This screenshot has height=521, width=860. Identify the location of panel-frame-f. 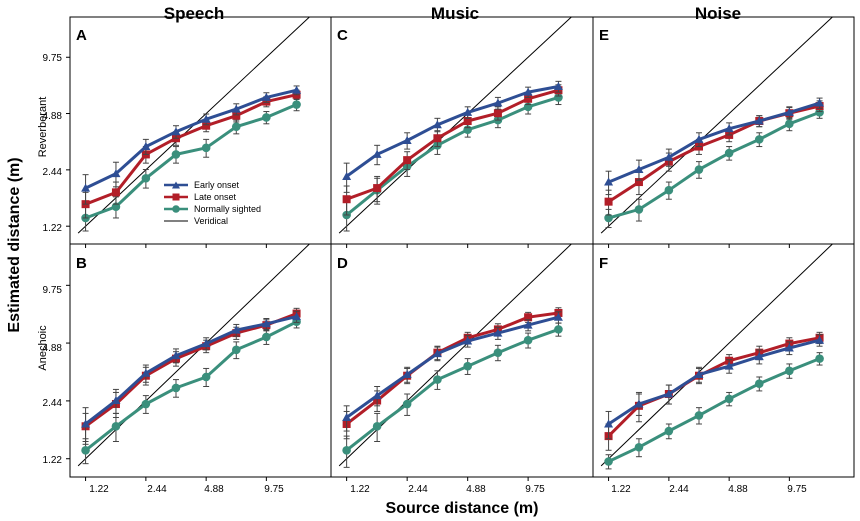
(723, 360).